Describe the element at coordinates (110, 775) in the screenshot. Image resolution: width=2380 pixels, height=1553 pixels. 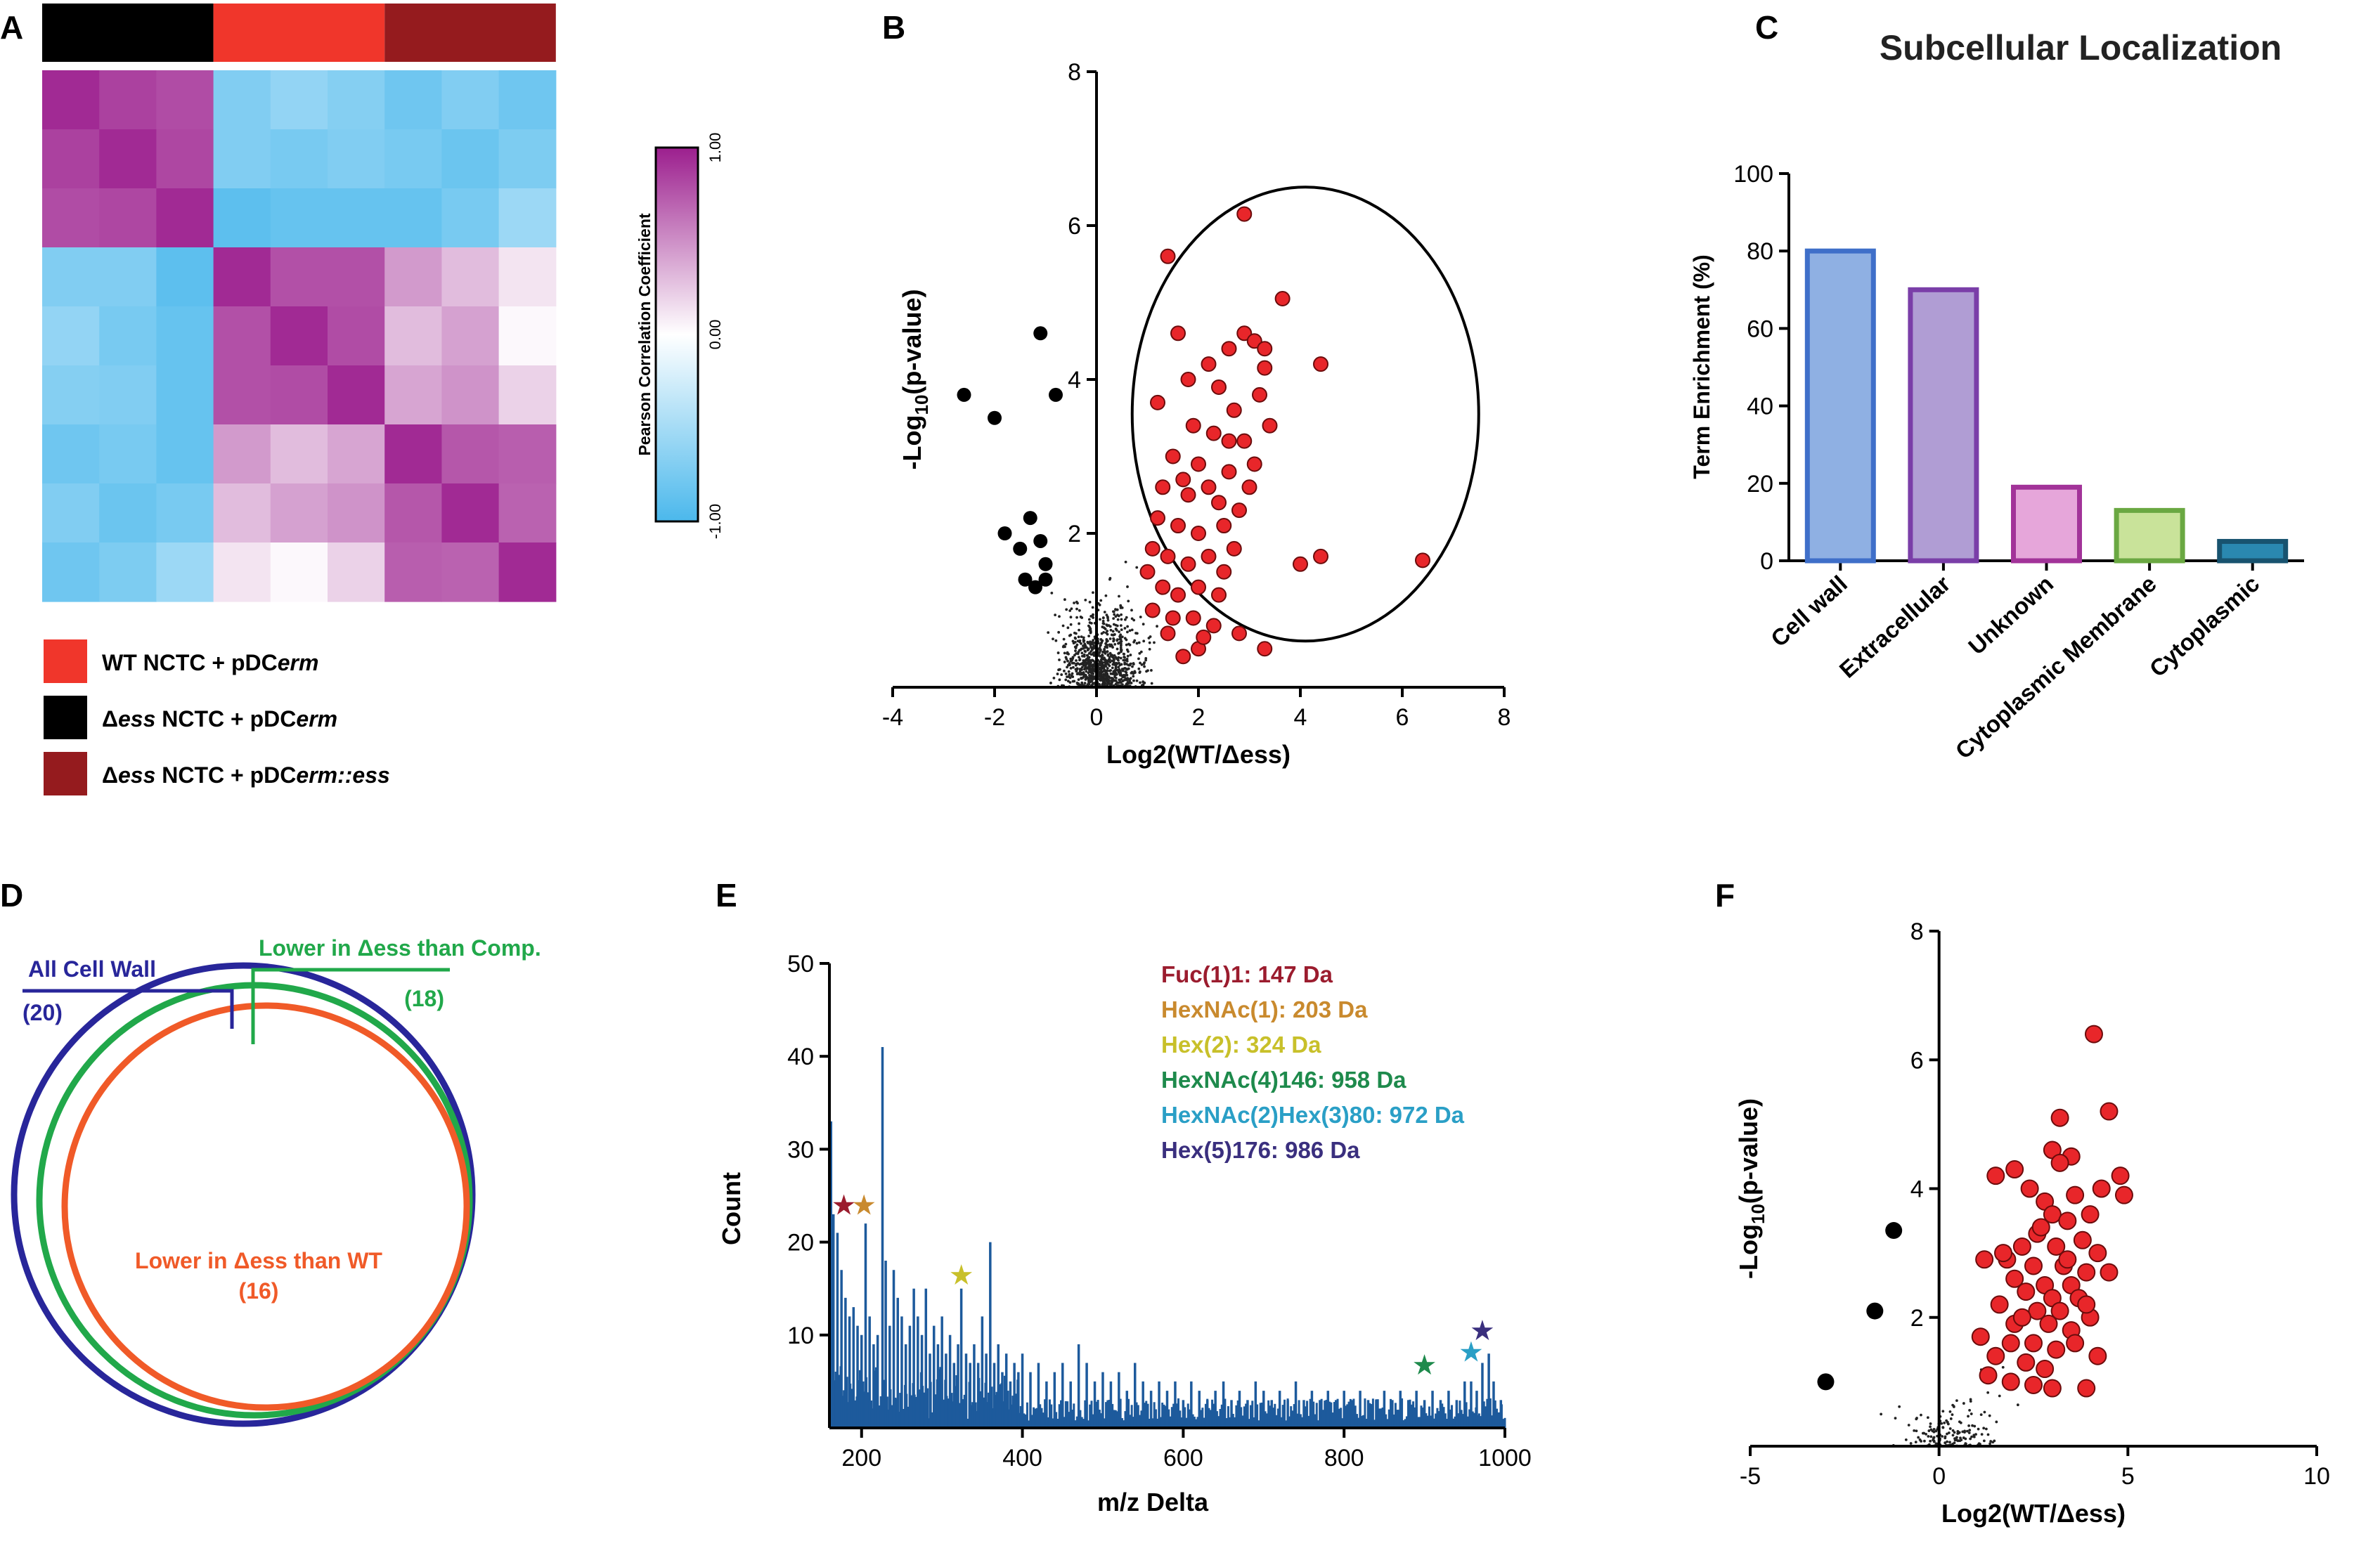
I see `legend-label-part: Δ` at that location.